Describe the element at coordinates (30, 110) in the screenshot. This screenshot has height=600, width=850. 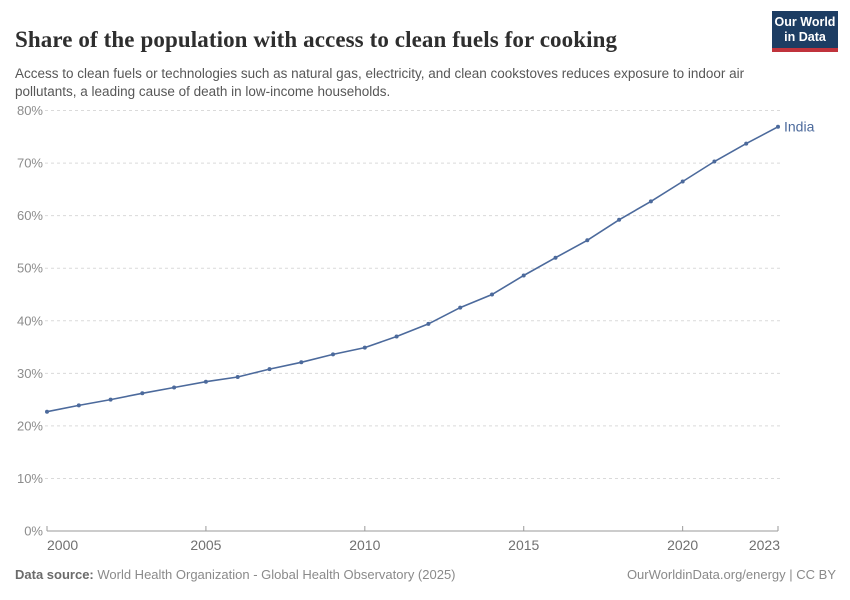
I see `y-tick-label: 80%` at that location.